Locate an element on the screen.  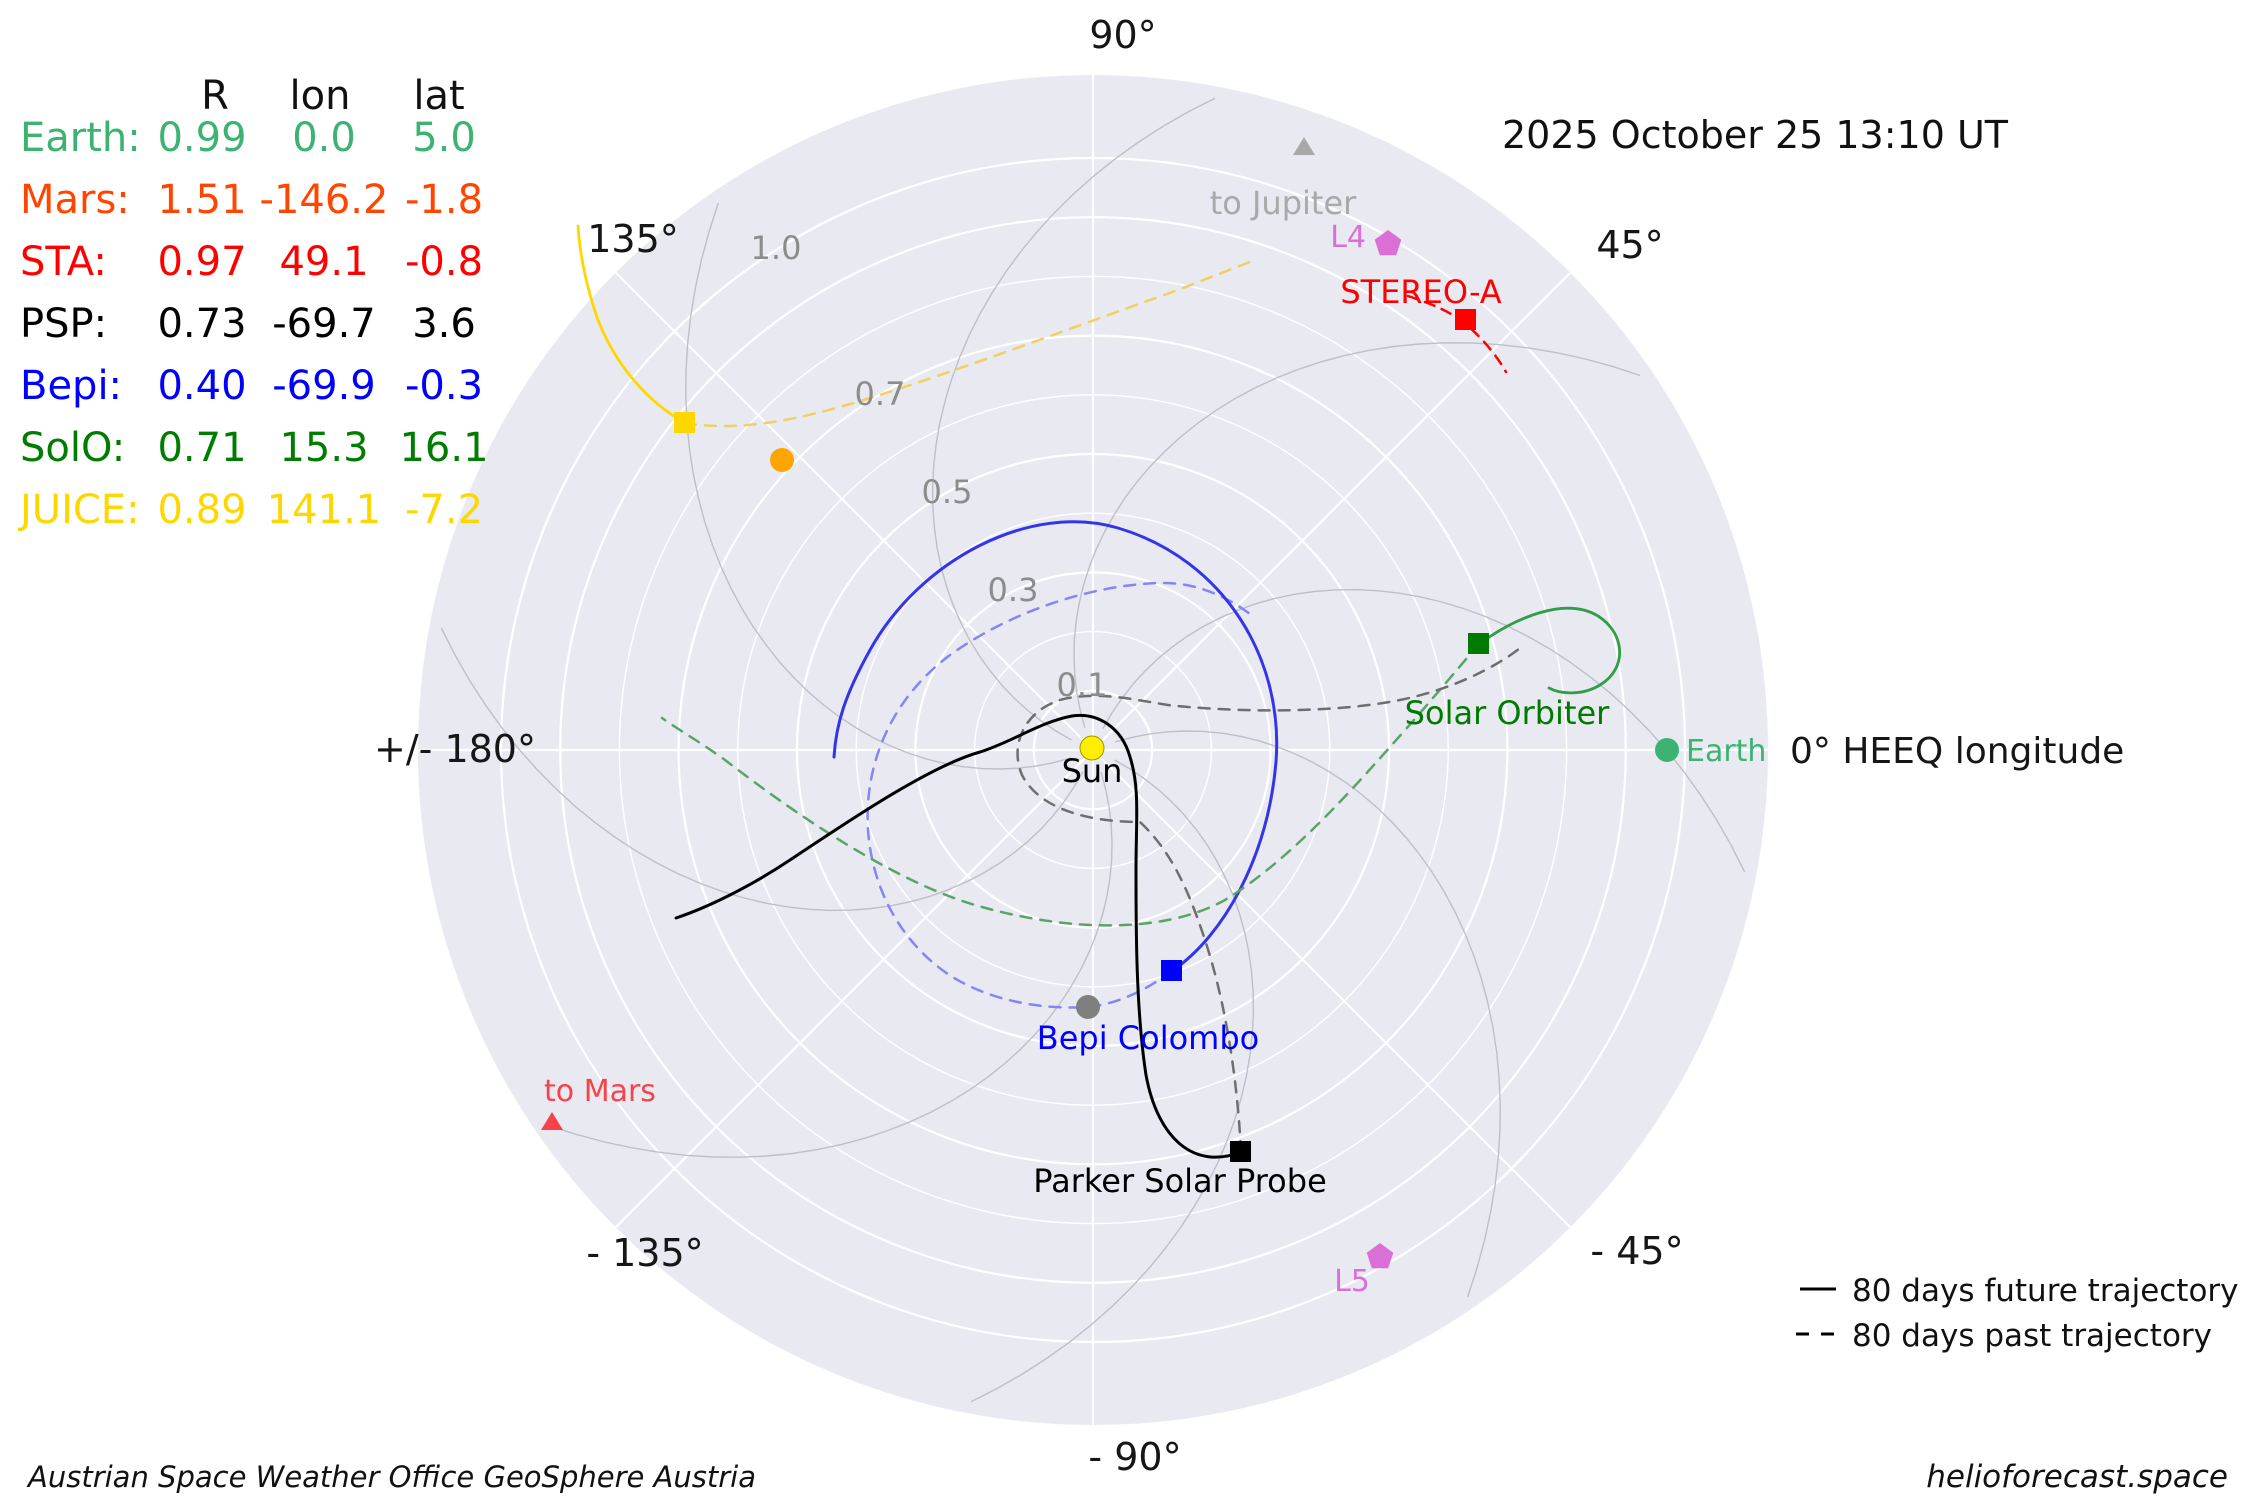
to-jupiter-label: to Jupiter is located at coordinates (1283, 203).